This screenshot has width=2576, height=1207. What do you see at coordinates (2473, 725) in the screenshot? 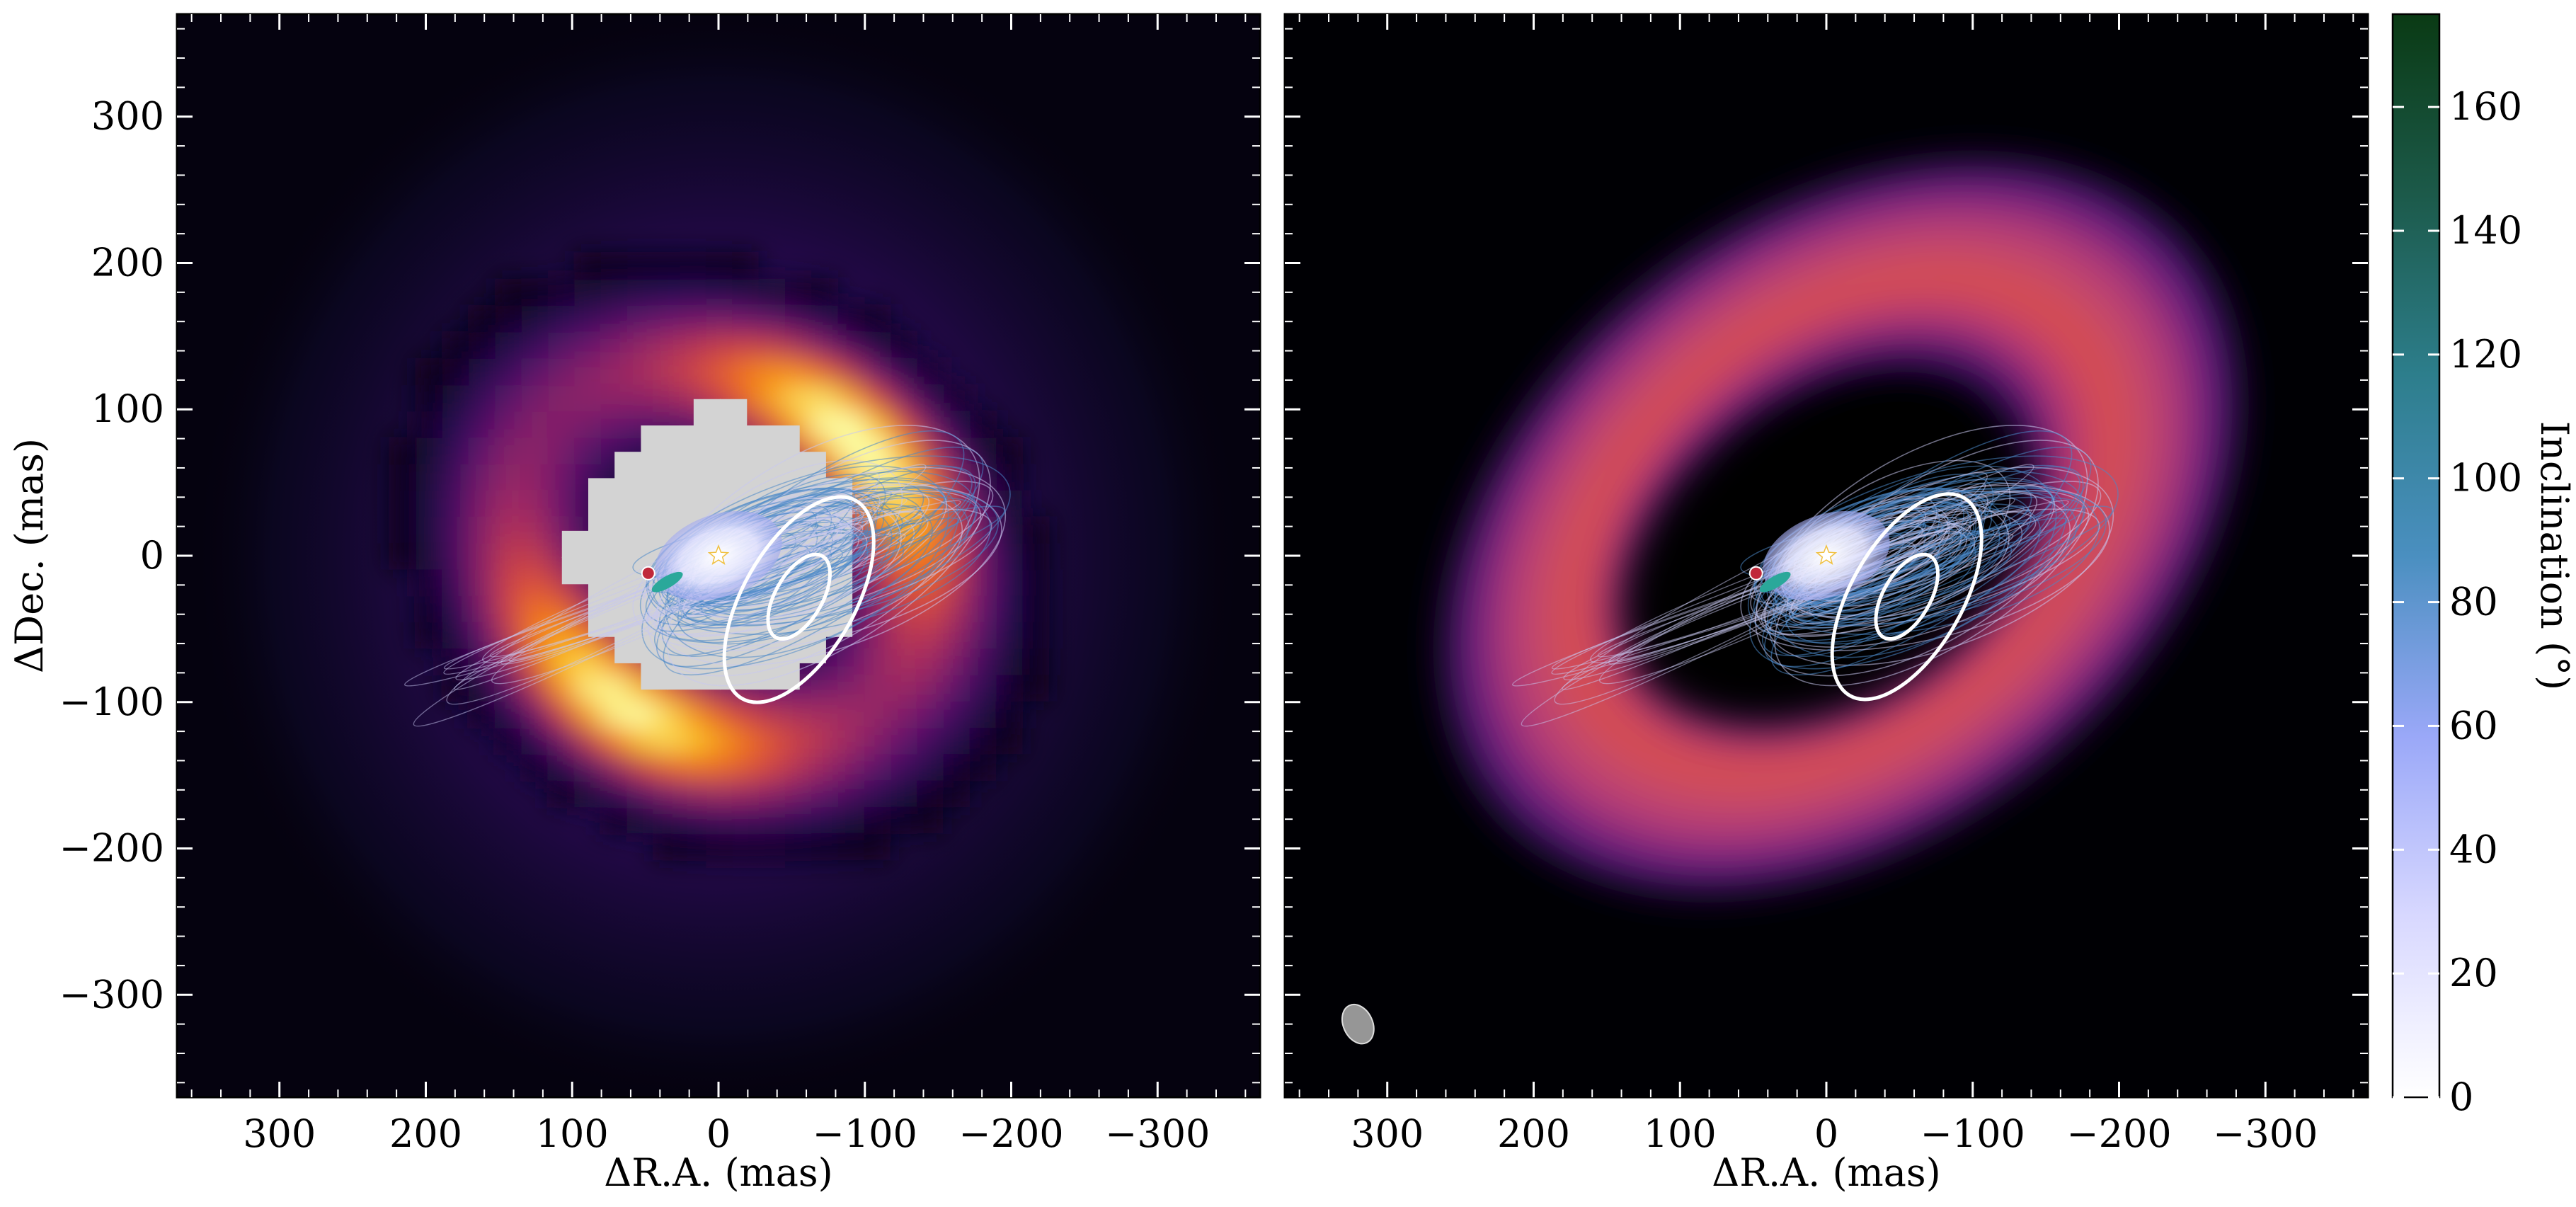
I see `colorbar-tick-label: 60` at bounding box center [2473, 725].